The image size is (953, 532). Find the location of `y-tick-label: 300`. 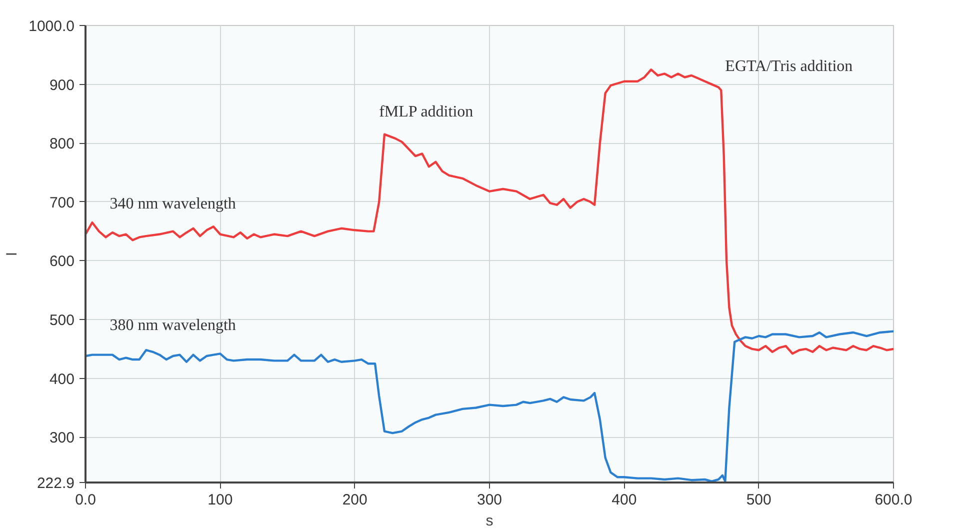

y-tick-label: 300 is located at coordinates (62, 438).